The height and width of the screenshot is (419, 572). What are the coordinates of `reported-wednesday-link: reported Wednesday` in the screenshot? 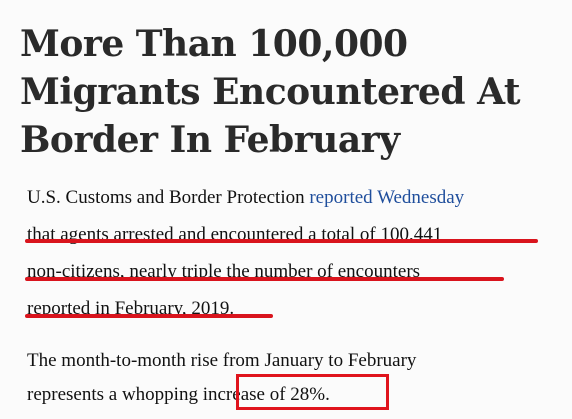 It's located at (387, 197).